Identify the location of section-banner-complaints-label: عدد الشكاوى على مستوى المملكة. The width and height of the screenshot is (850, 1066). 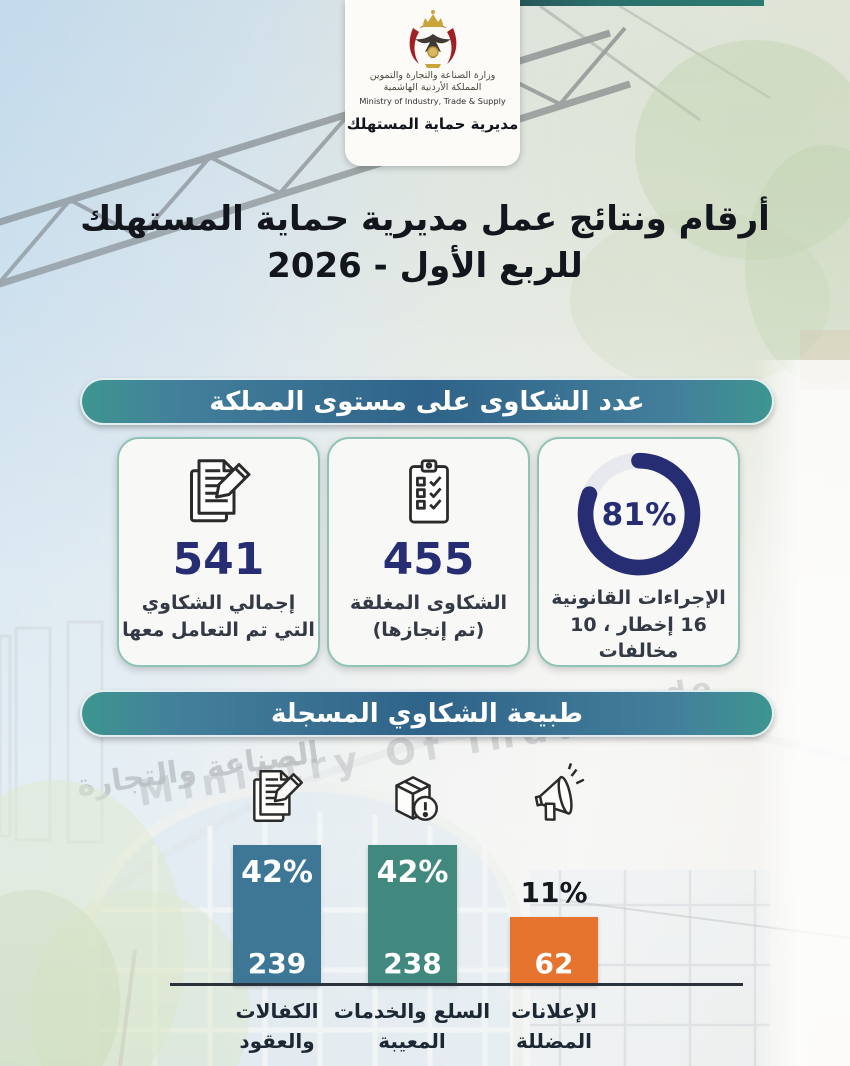
(427, 401).